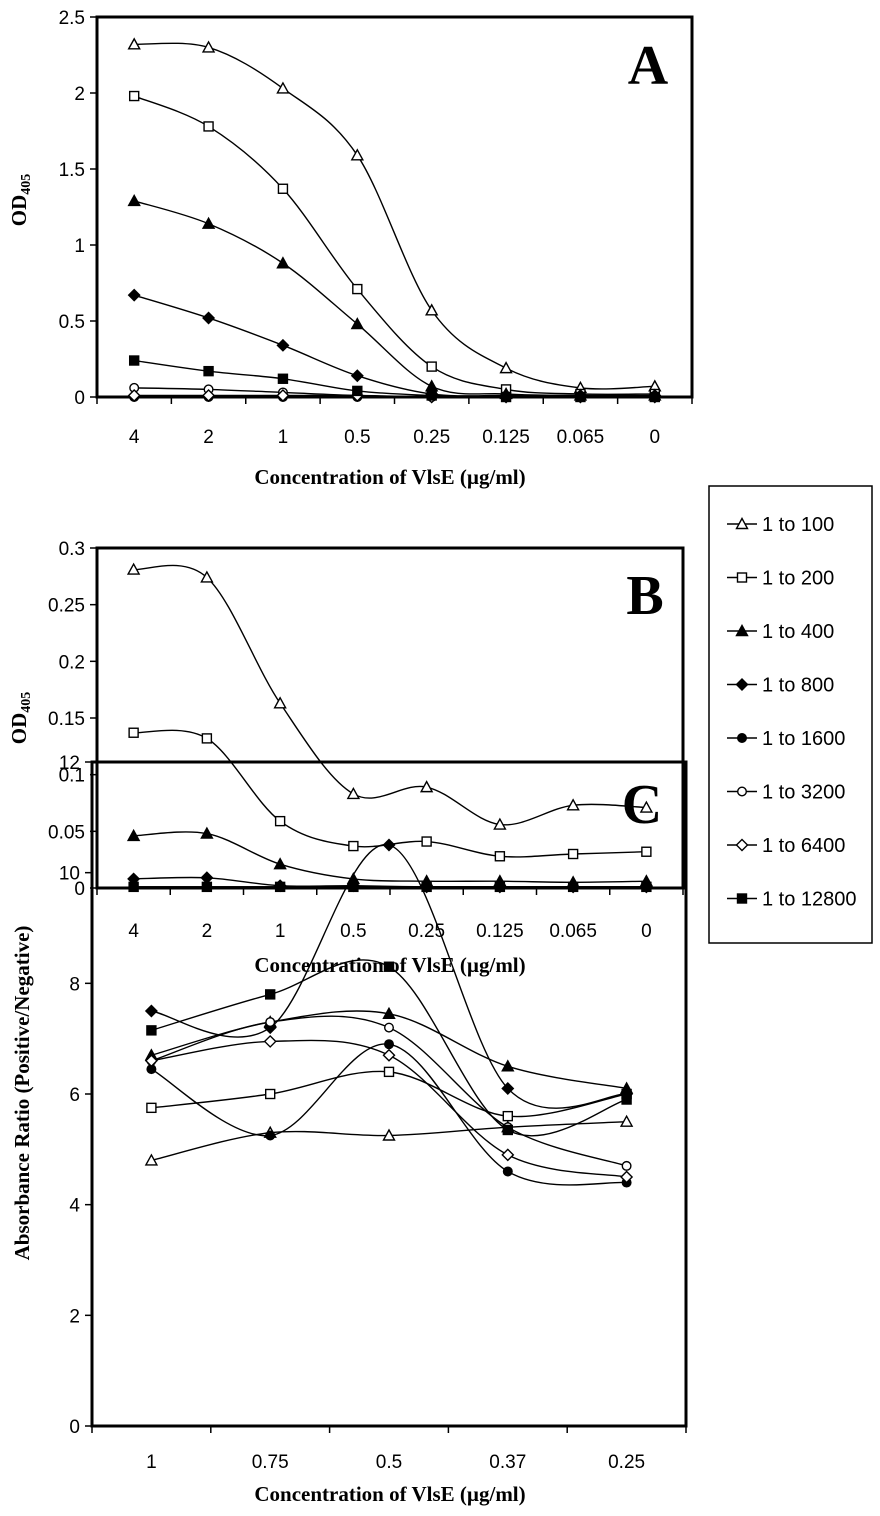 The height and width of the screenshot is (1516, 880). I want to click on y-tick-label: 12, so click(69, 763).